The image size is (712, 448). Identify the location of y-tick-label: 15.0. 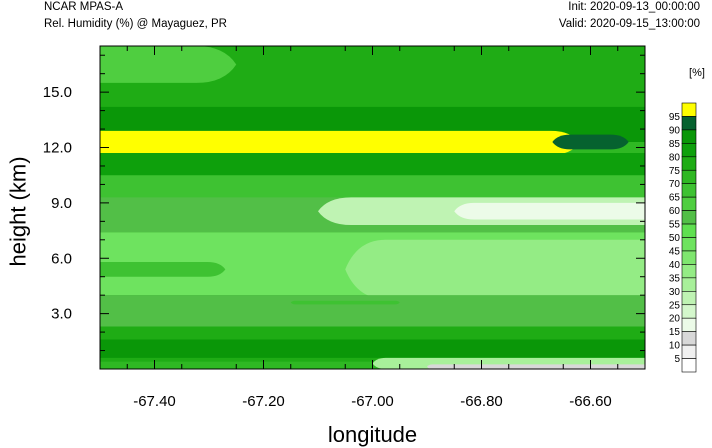
(57, 92).